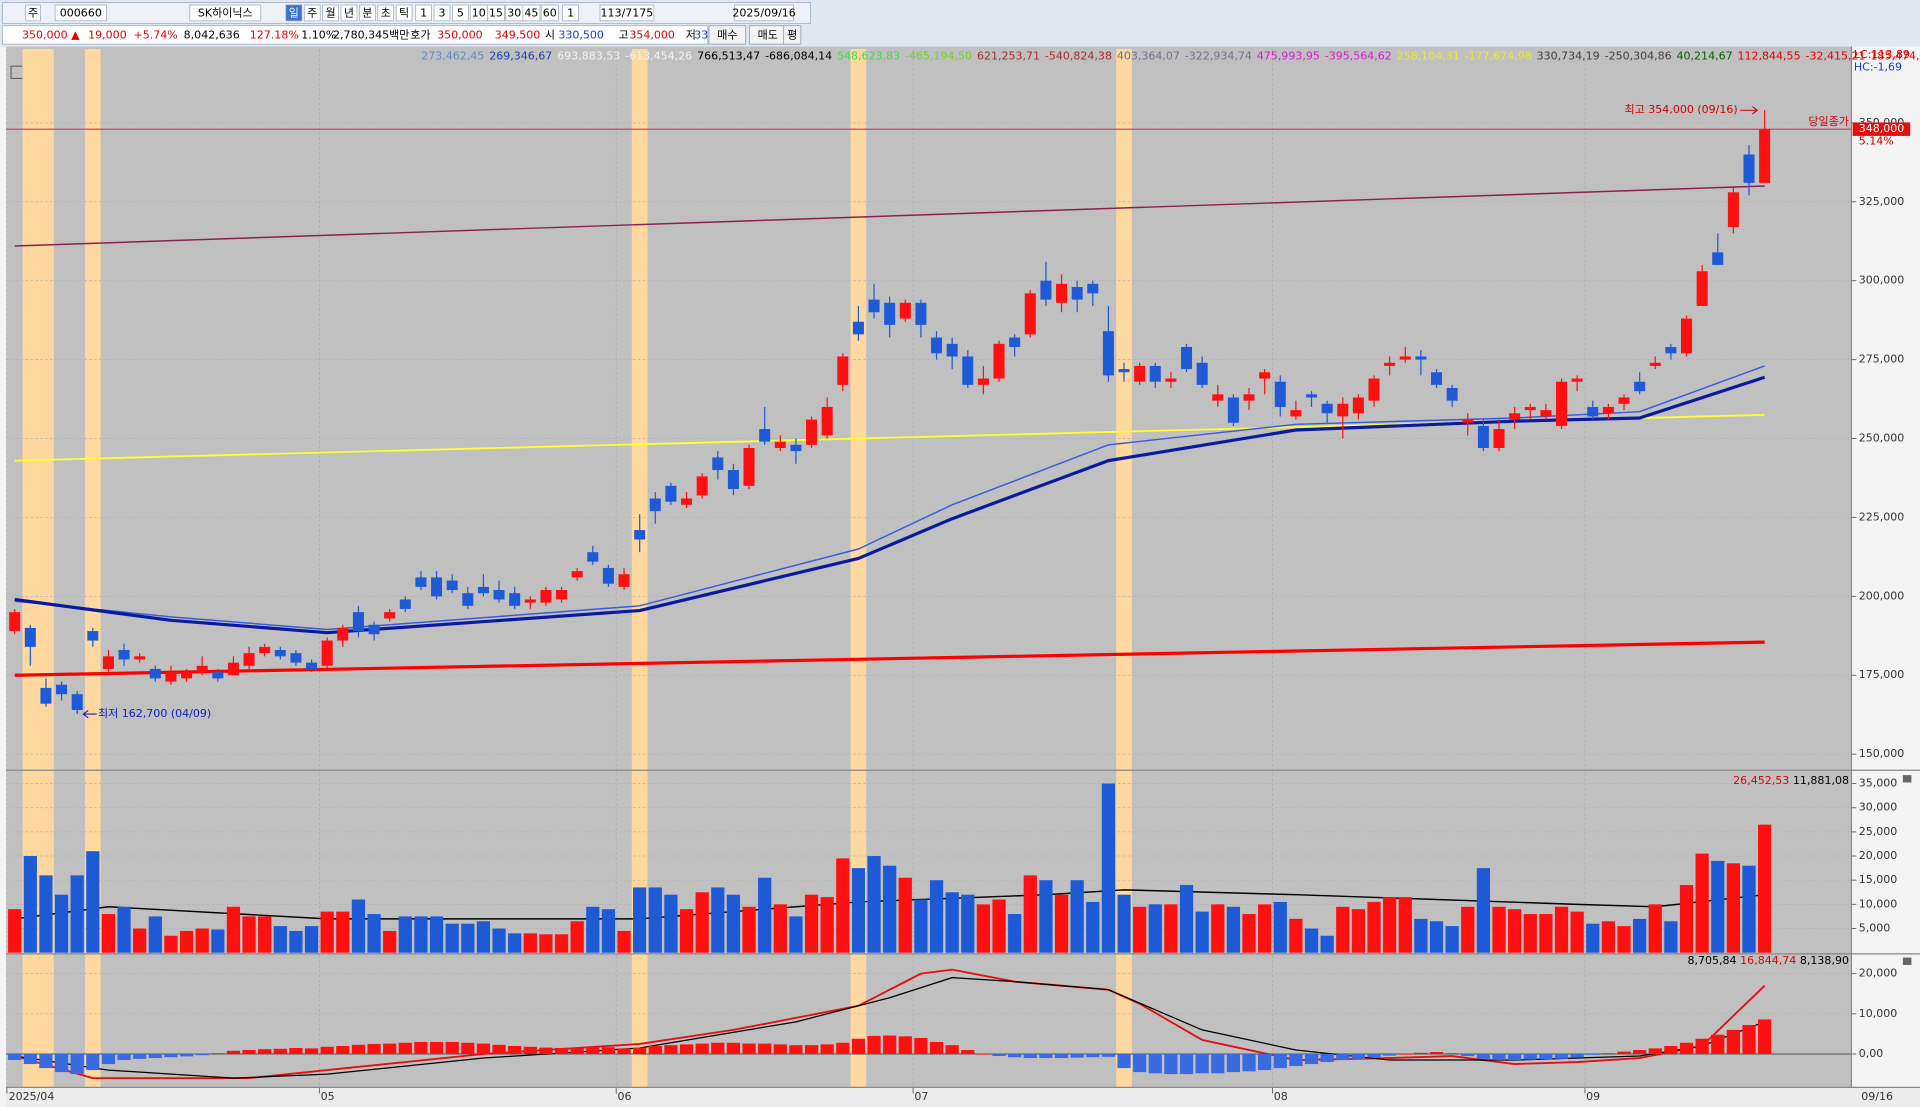 This screenshot has width=1920, height=1107. I want to click on indicator-value: -322,934,74, so click(1218, 55).